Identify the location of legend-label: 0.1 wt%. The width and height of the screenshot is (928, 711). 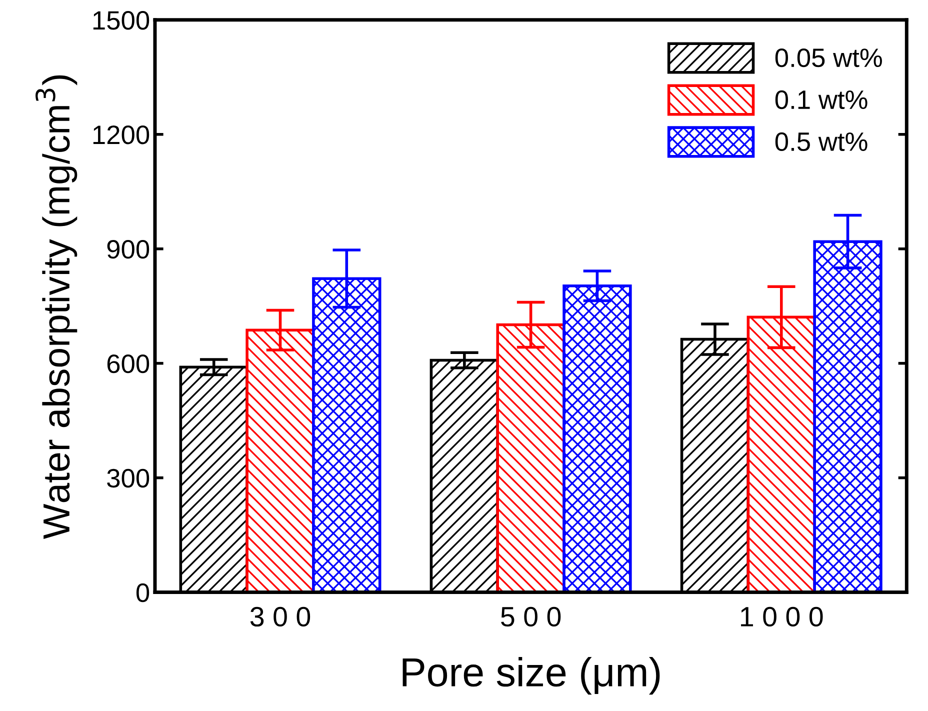
(821, 100).